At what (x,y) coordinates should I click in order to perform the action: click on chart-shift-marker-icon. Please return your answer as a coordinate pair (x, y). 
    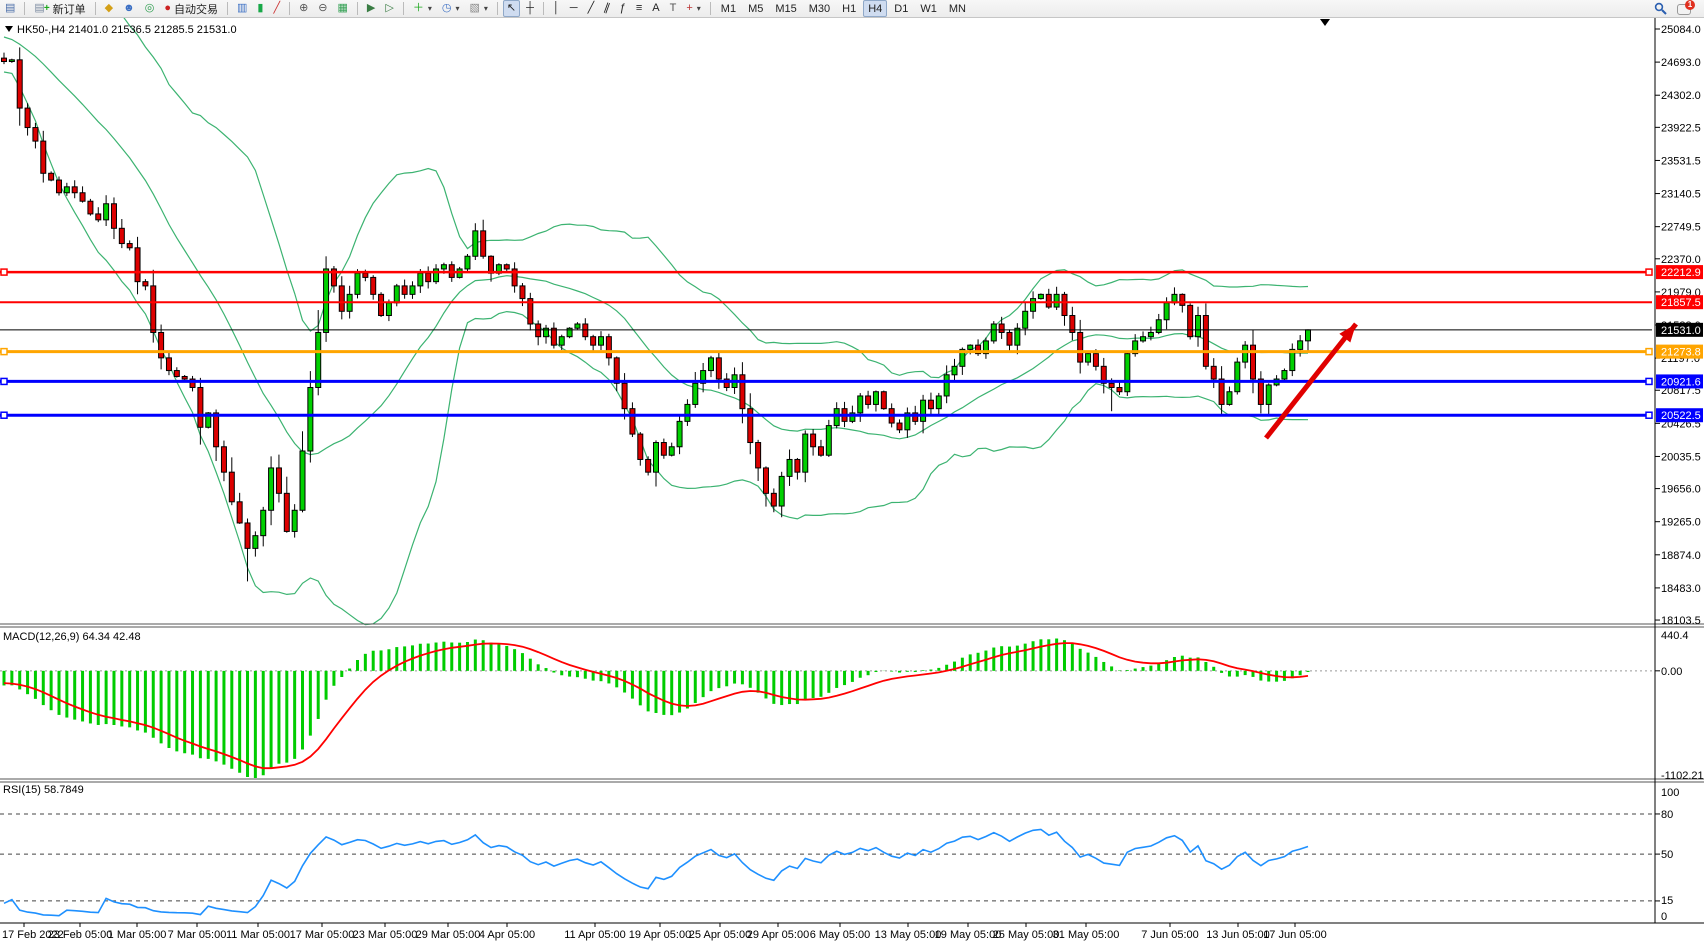
    Looking at the image, I should click on (1325, 22).